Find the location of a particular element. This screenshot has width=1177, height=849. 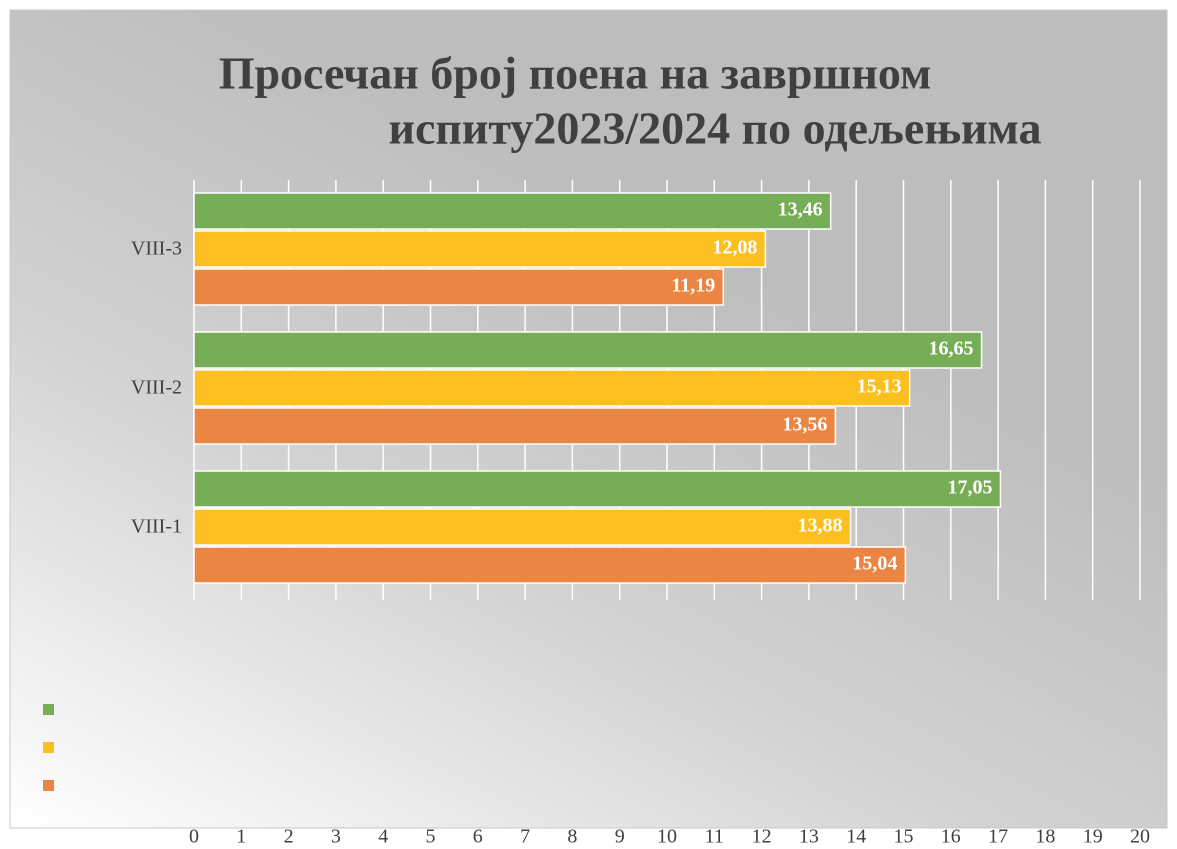

x-tick-label: 8 is located at coordinates (572, 837).